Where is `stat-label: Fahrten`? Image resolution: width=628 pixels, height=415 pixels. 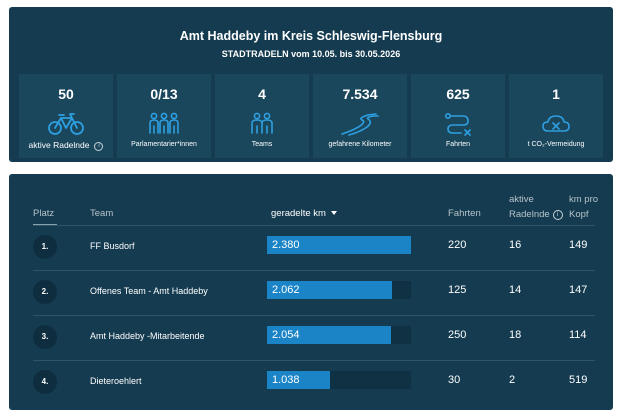
stat-label: Fahrten is located at coordinates (458, 144).